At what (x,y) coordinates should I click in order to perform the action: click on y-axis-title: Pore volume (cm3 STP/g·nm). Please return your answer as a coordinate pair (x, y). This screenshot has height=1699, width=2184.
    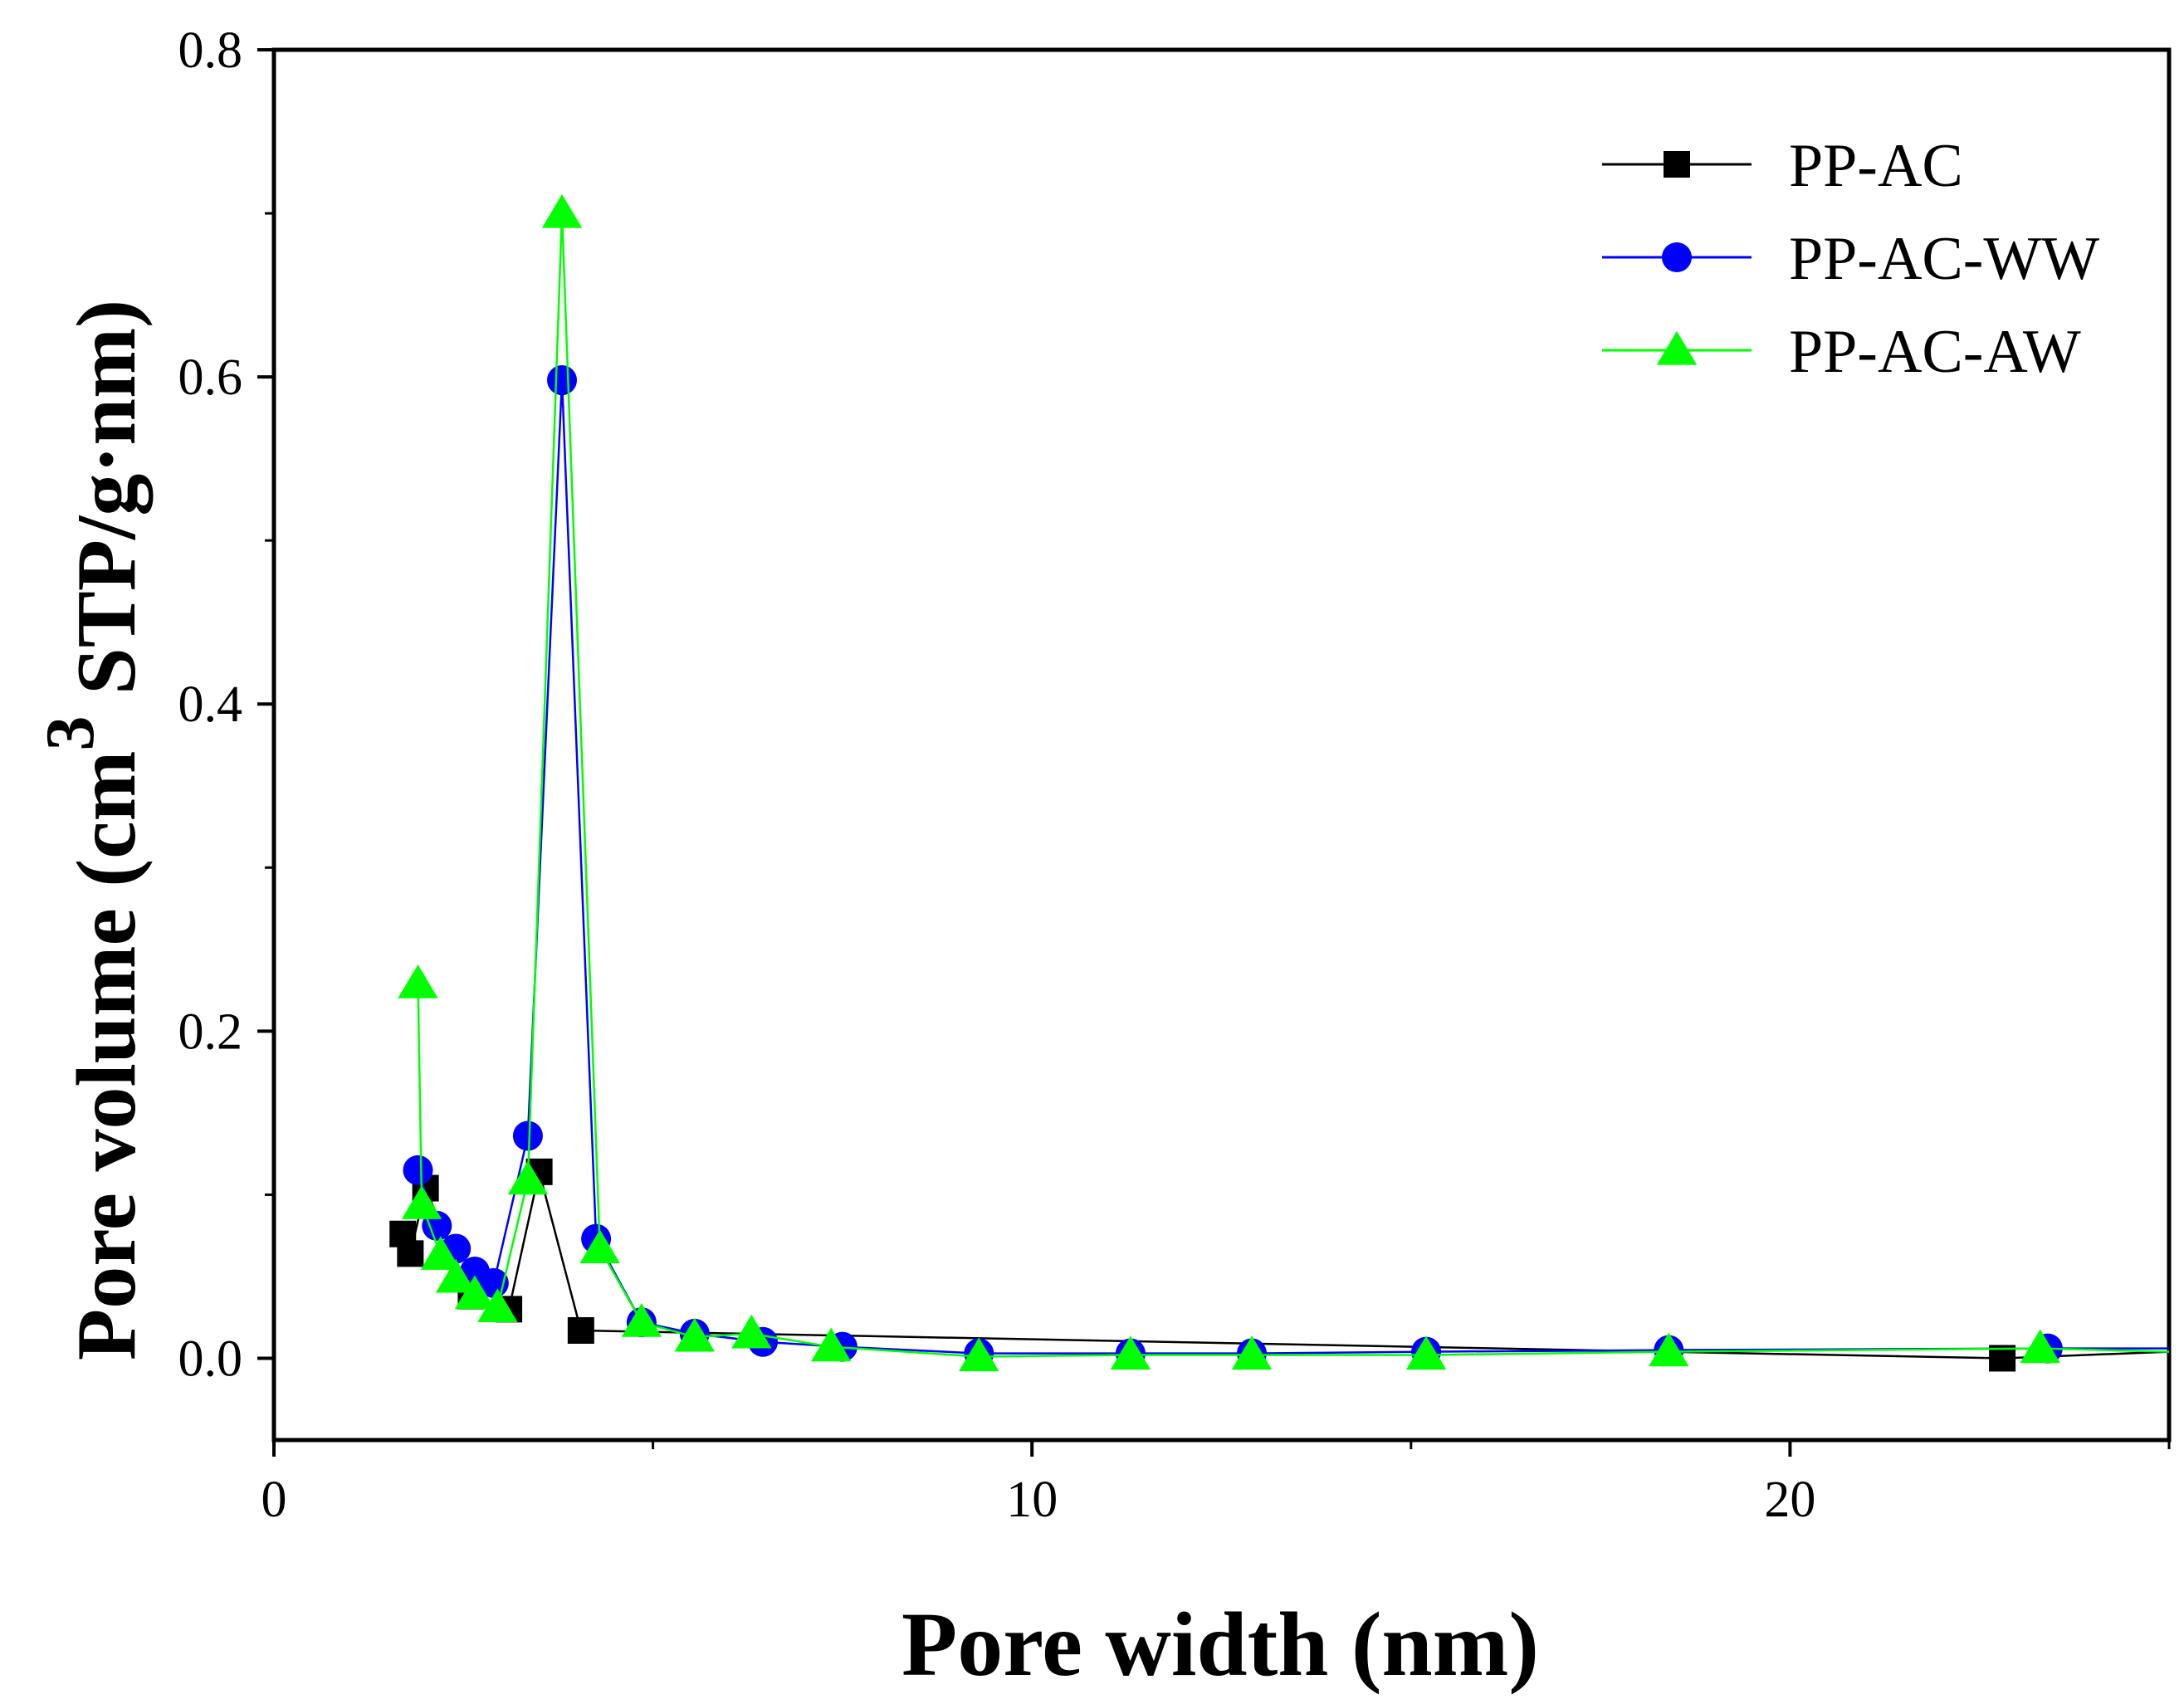
    Looking at the image, I should click on (93, 830).